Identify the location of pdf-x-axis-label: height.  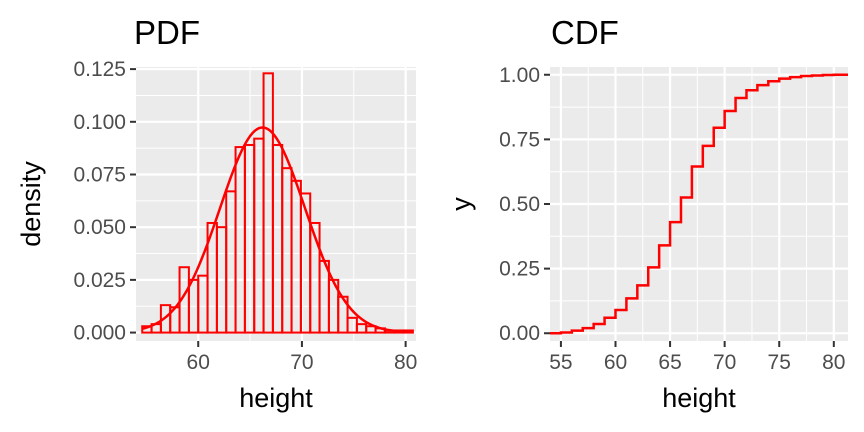
(276, 398).